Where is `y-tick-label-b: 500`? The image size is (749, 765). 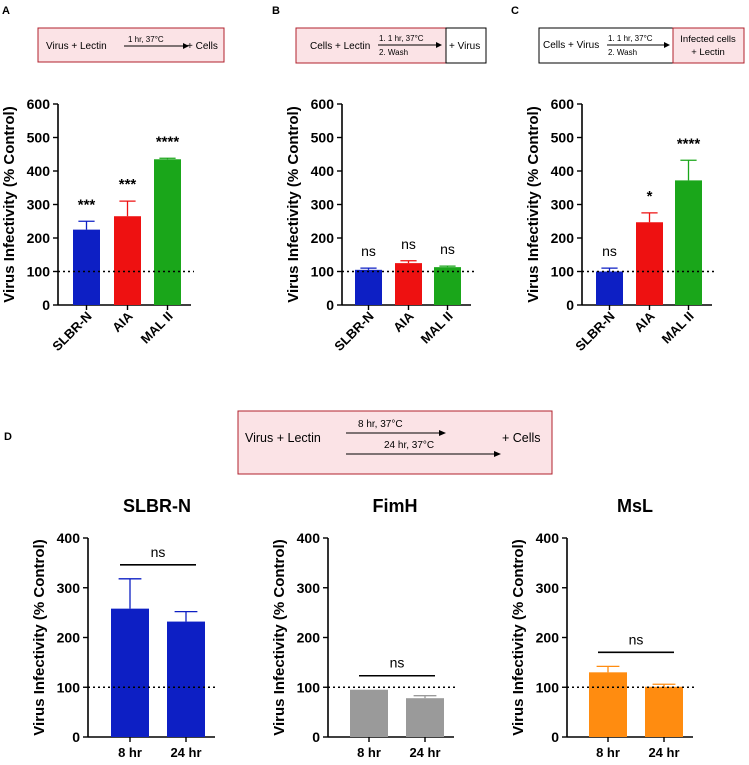 y-tick-label-b: 500 is located at coordinates (323, 138).